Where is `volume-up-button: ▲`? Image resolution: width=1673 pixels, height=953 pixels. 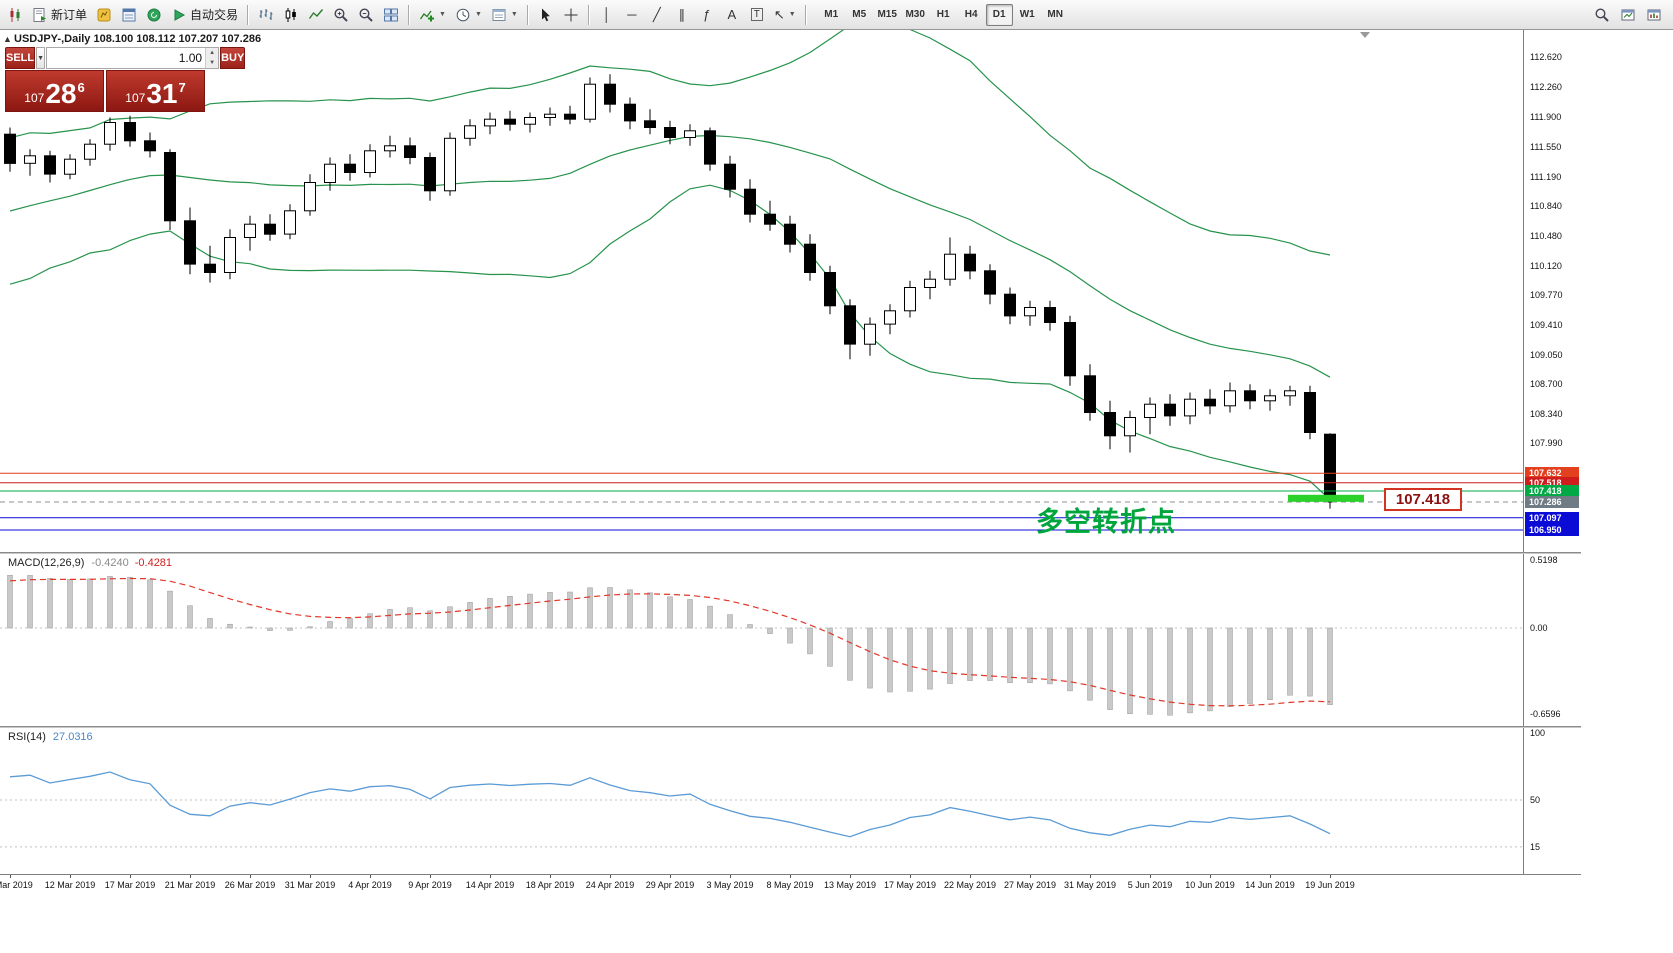
volume-up-button: ▲ is located at coordinates (212, 53).